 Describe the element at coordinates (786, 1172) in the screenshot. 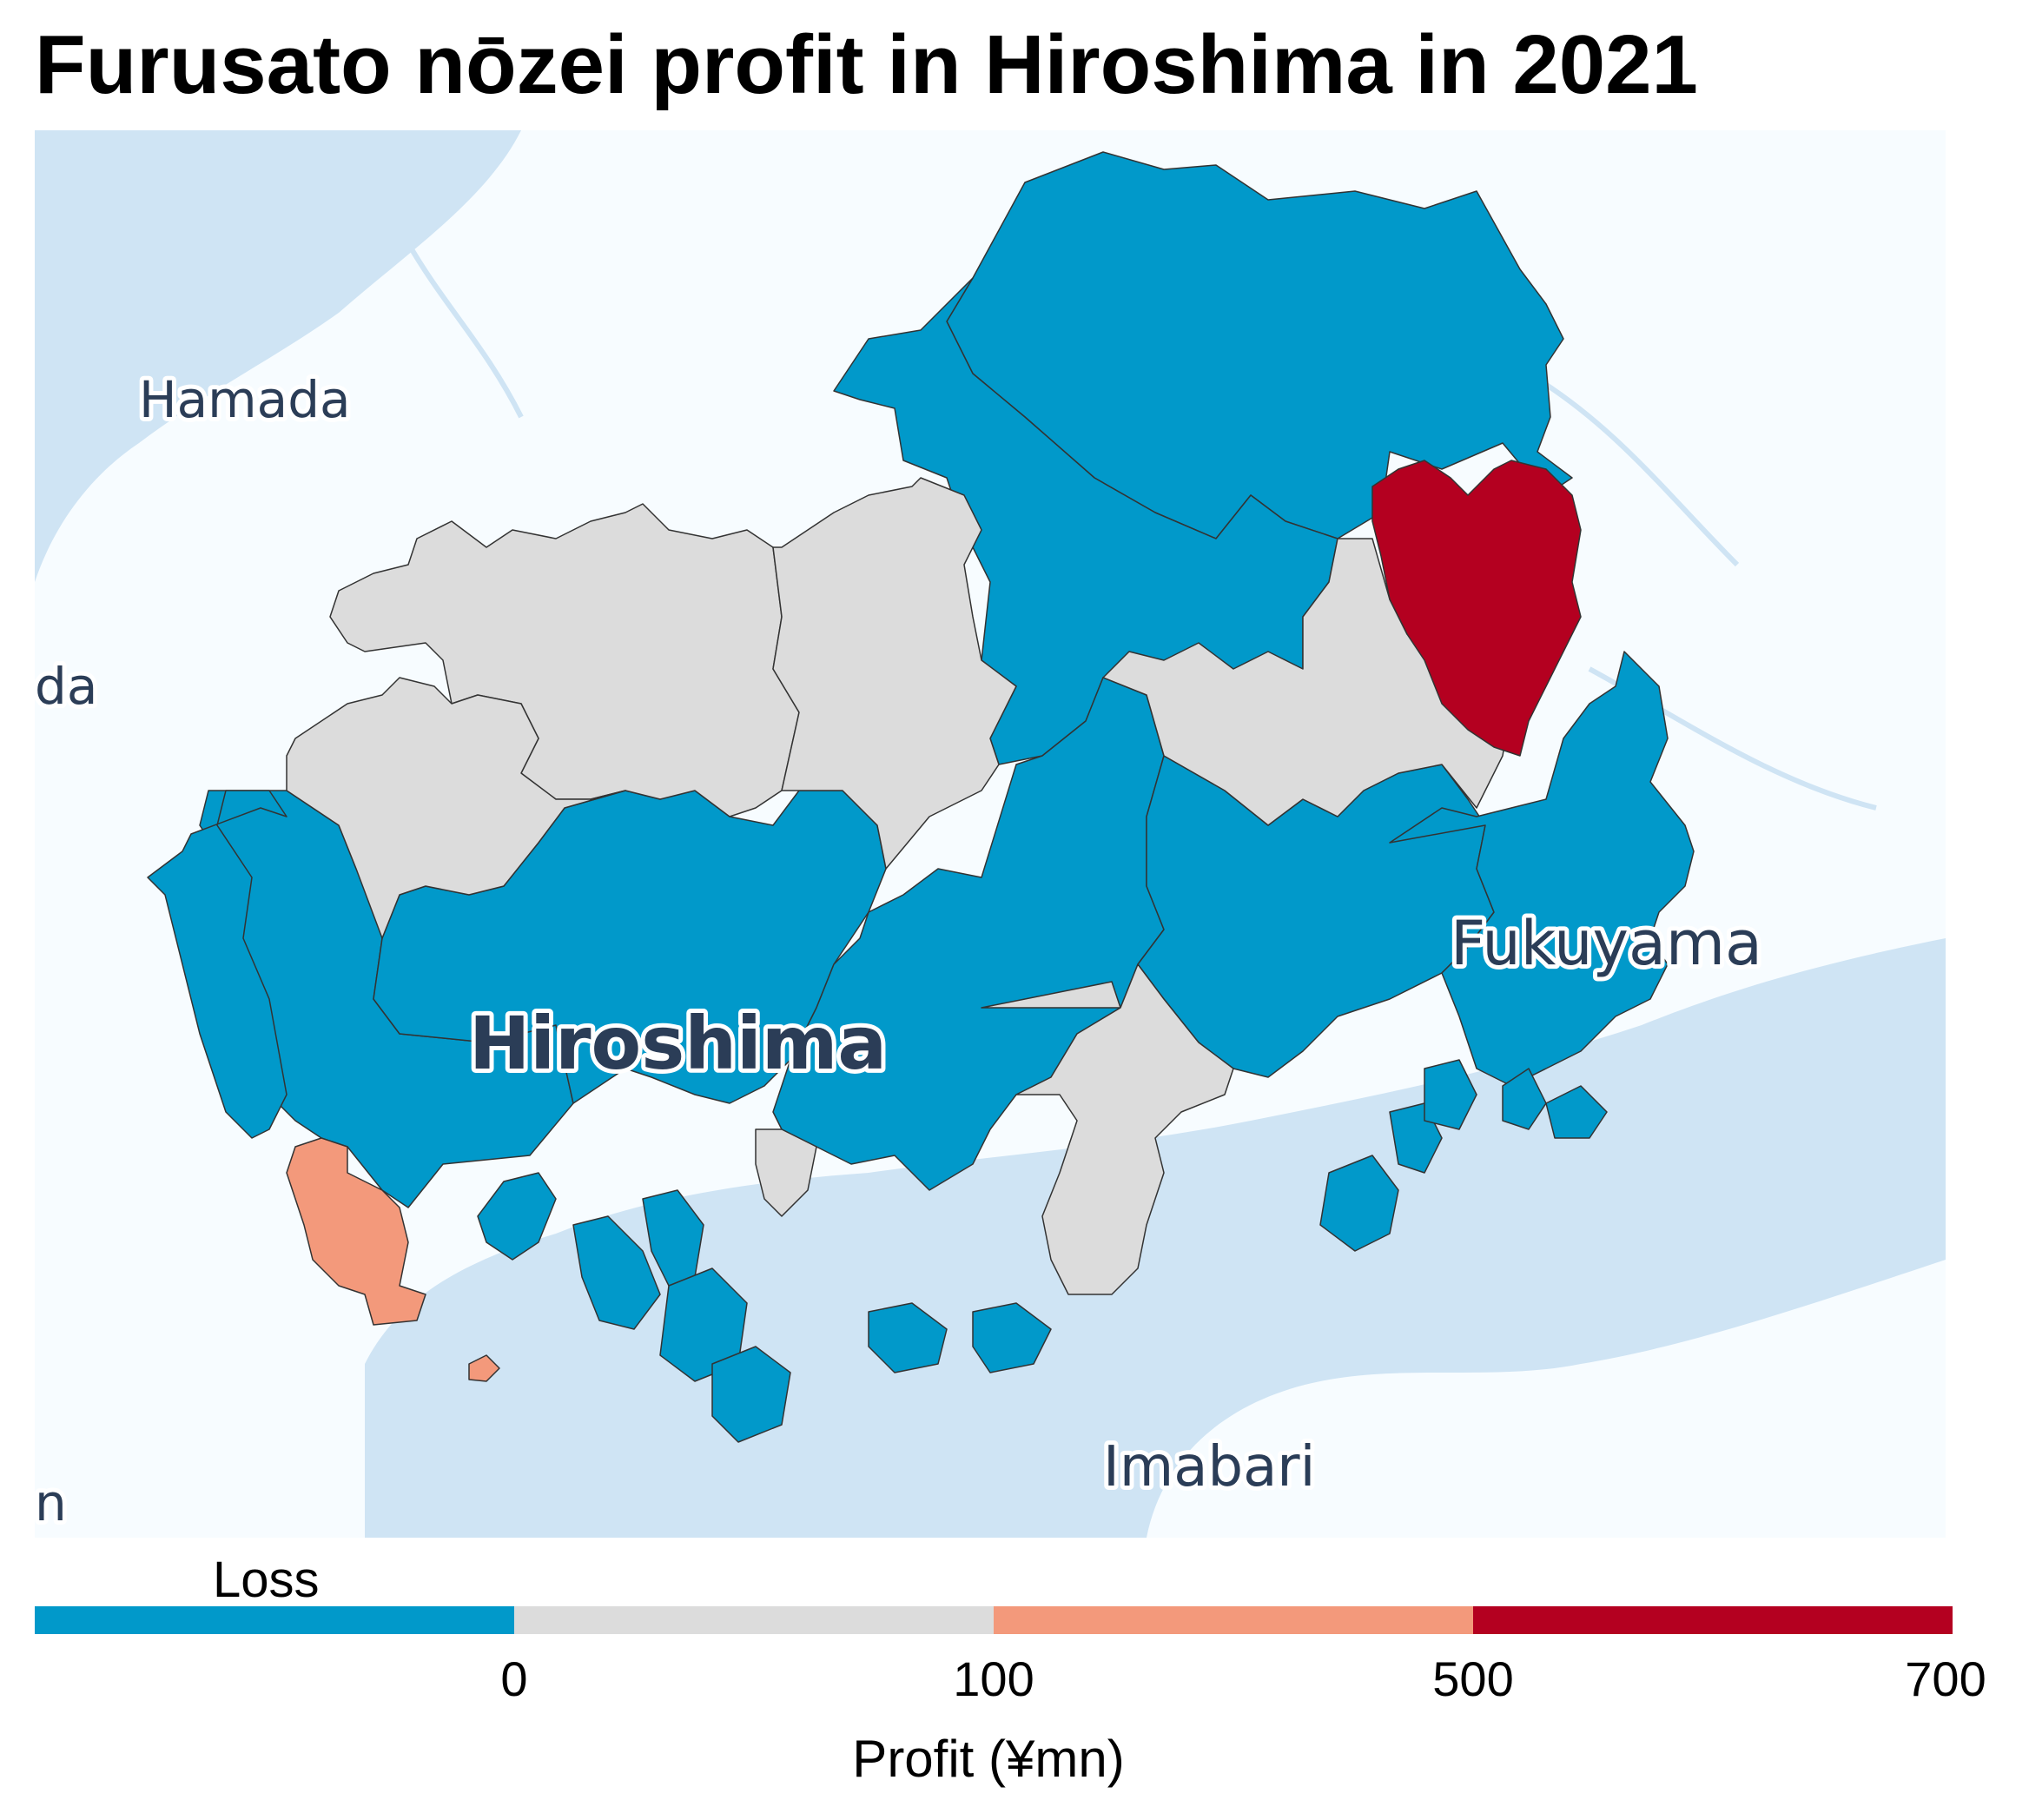

I see `region-small-grey` at that location.